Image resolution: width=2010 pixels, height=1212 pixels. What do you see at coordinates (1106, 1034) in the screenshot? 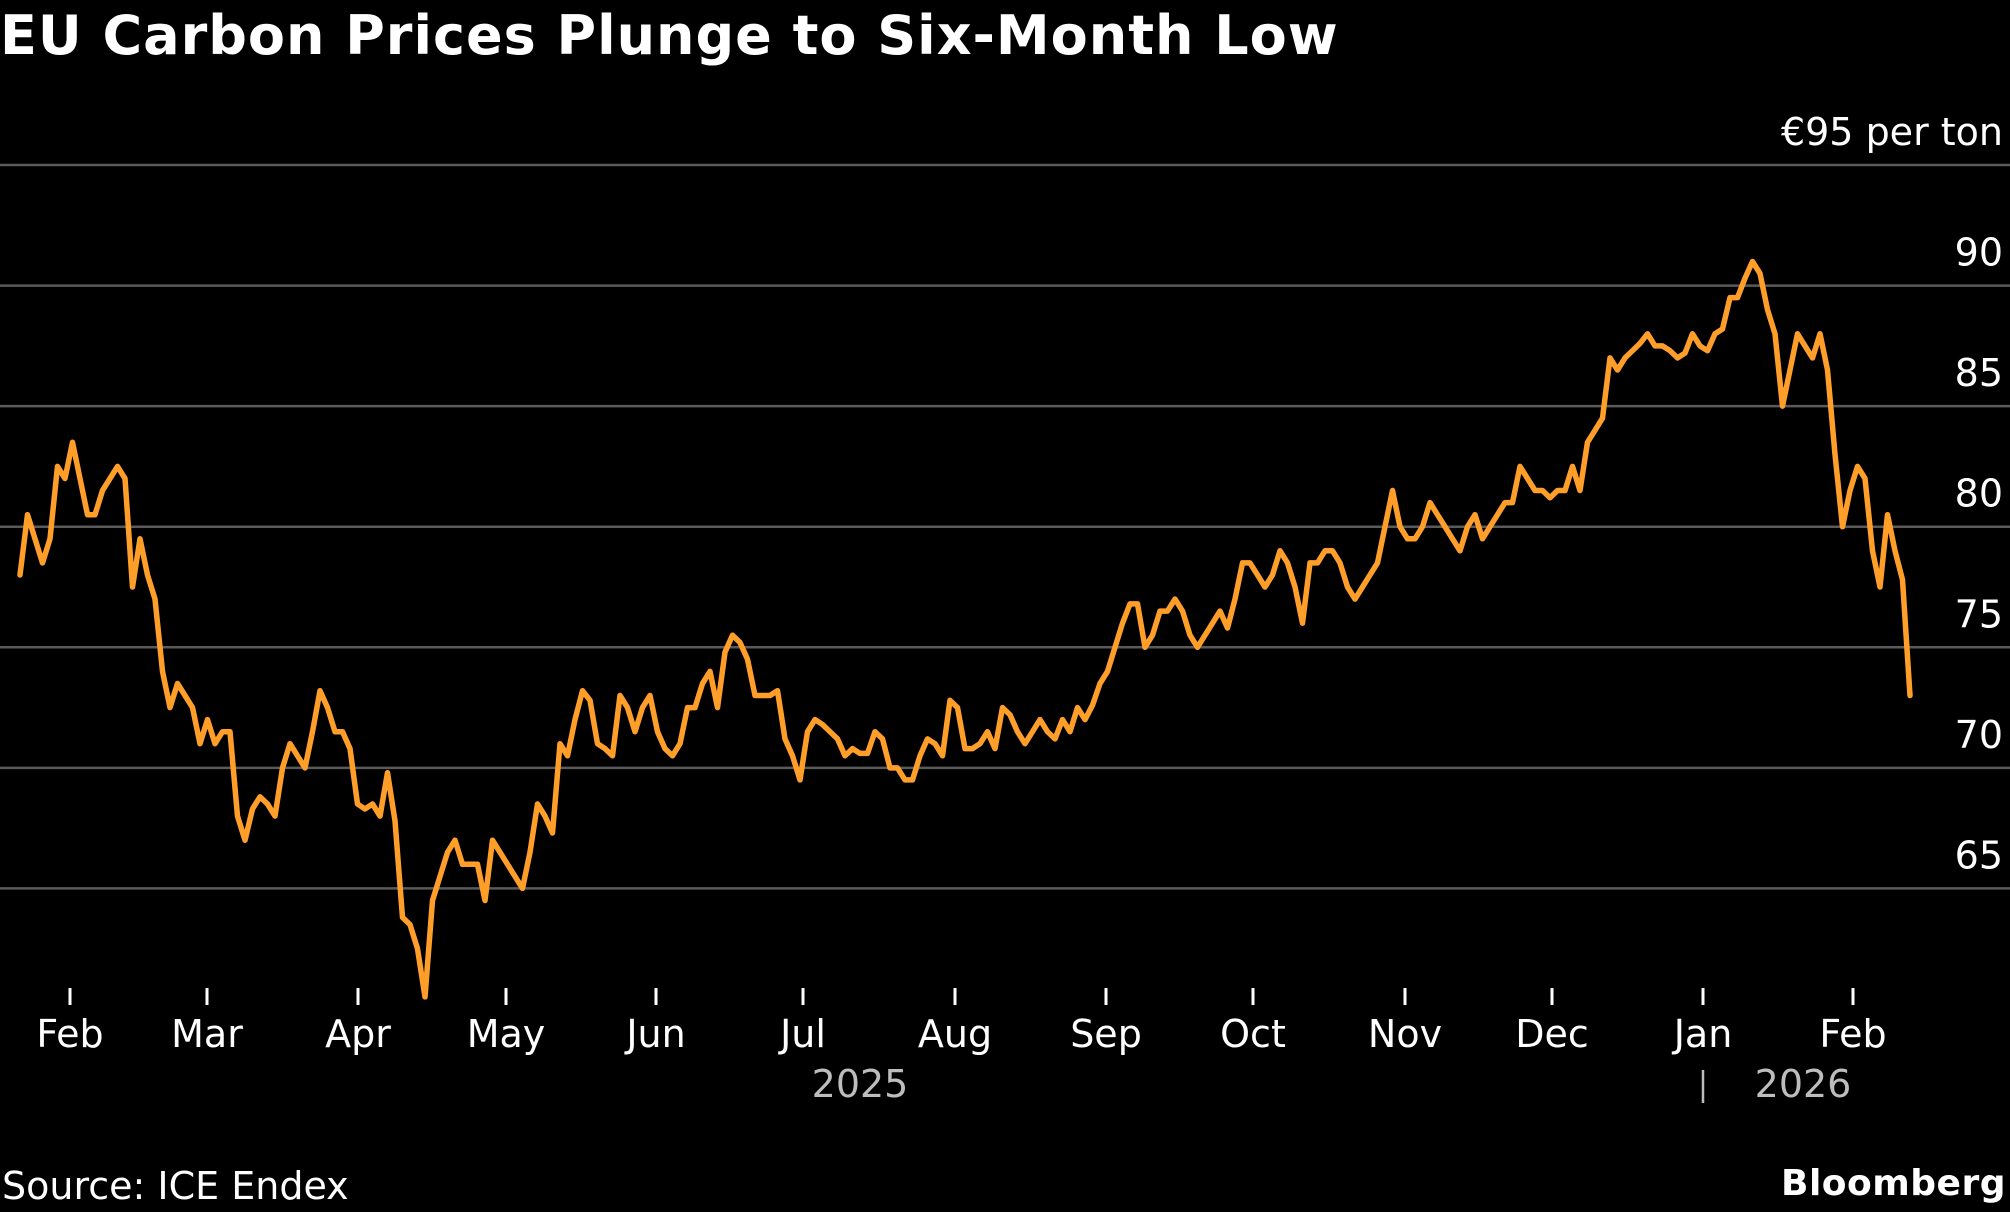
I see `x-tick-label: Sep` at bounding box center [1106, 1034].